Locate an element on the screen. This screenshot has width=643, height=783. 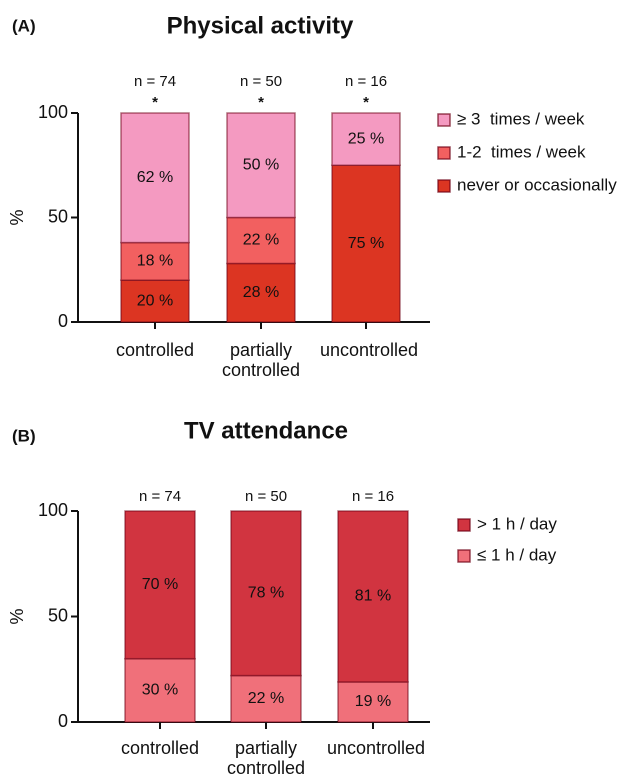
legend-label: 1-2 times / week is located at coordinates (521, 151).